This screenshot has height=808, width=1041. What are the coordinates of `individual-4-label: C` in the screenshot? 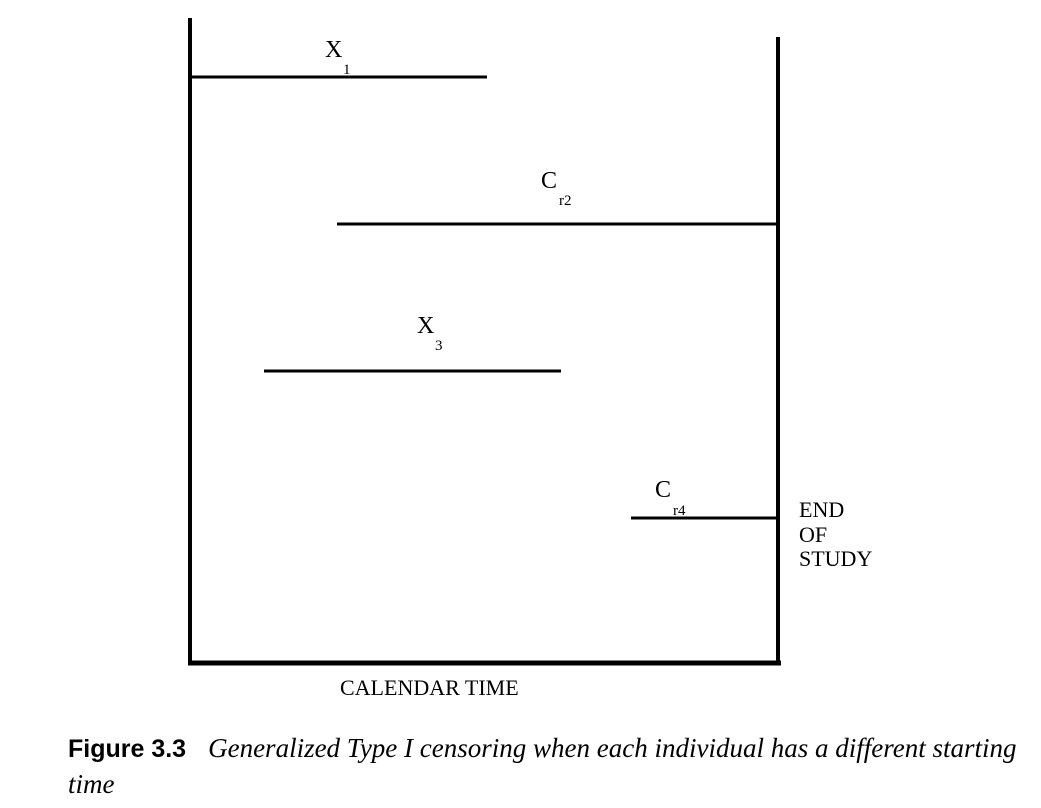 It's located at (663, 490).